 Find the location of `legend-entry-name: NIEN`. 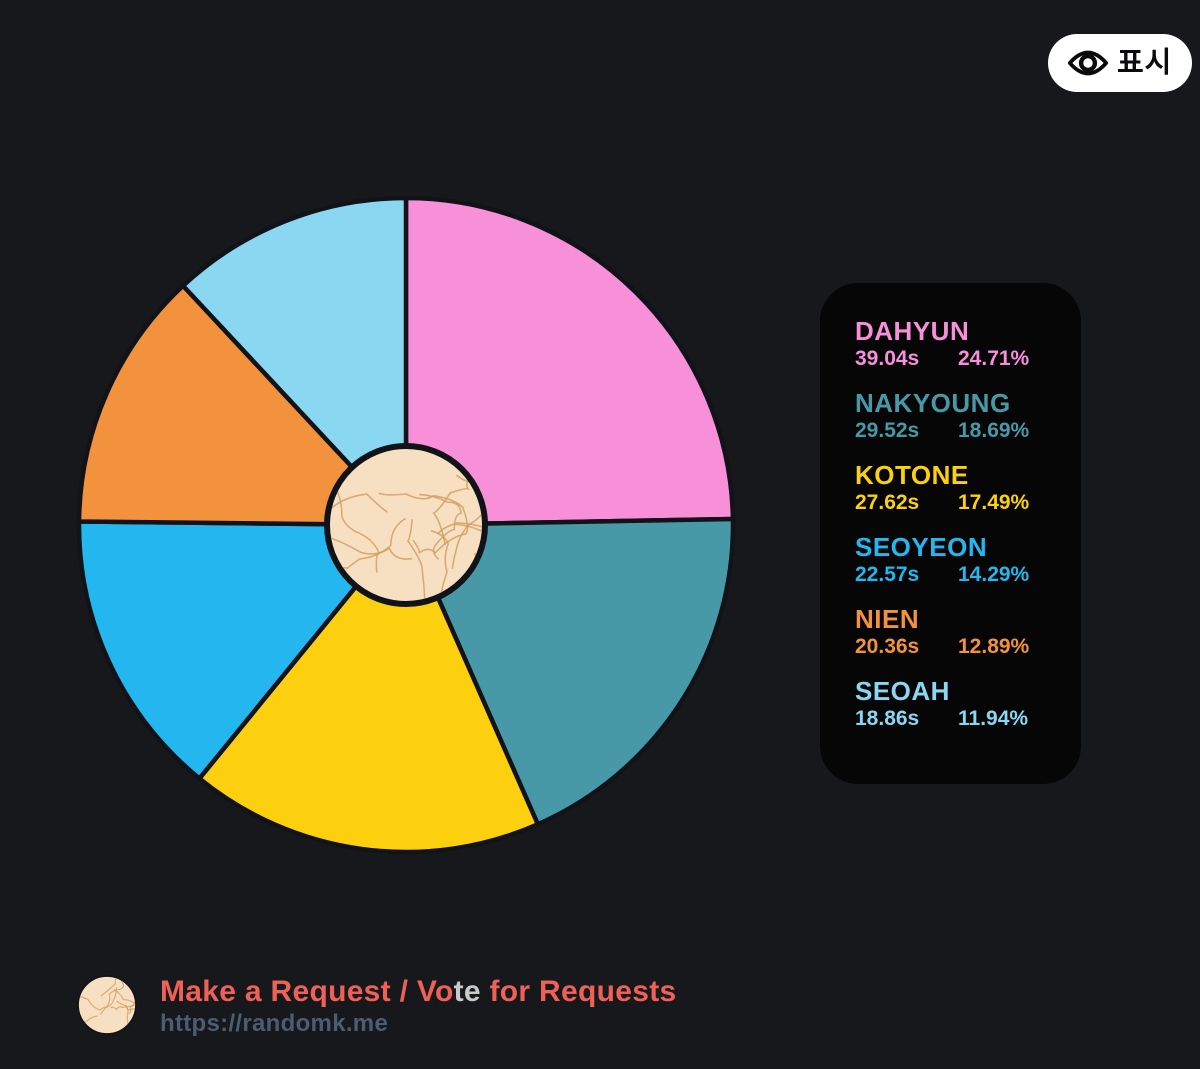

legend-entry-name: NIEN is located at coordinates (887, 619).